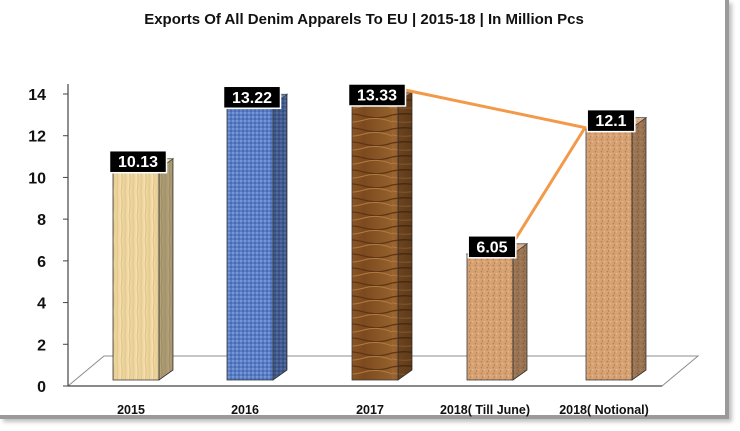  I want to click on y-tick-label: 10, so click(37, 178).